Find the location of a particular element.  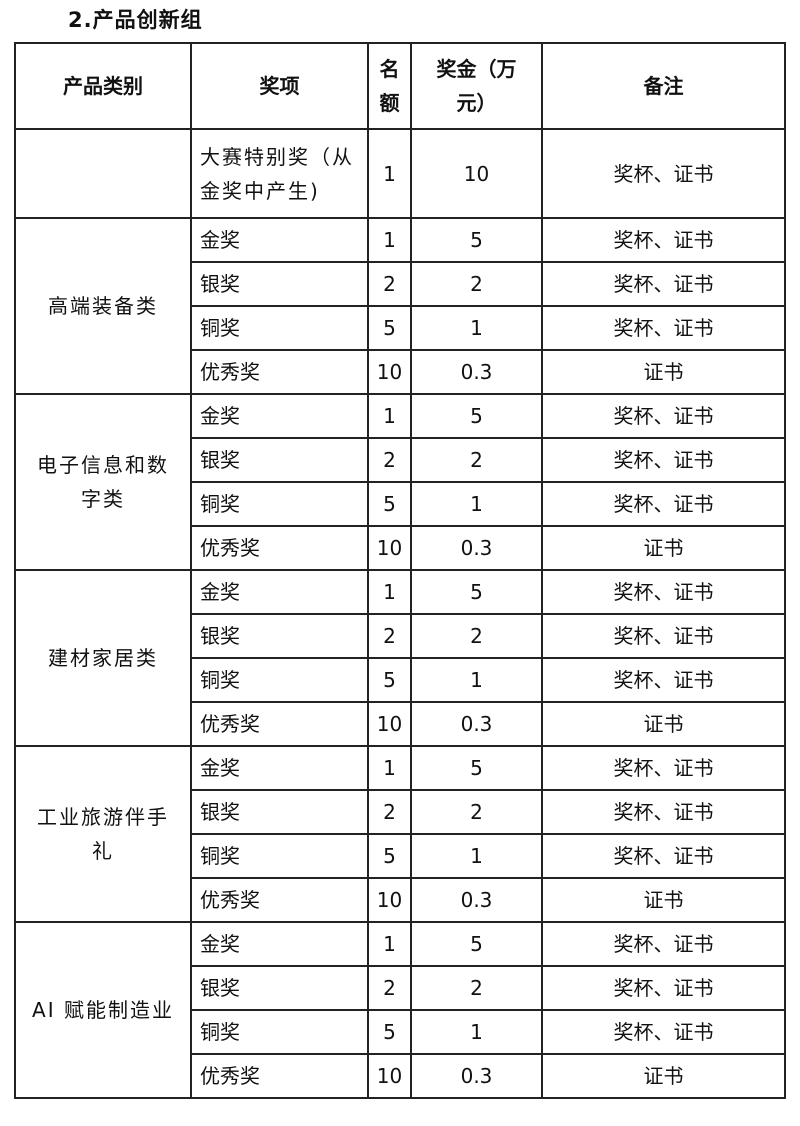

table-header-row: 产品类别 奖项 名额 奖金（万元） 备注 is located at coordinates (400, 86).